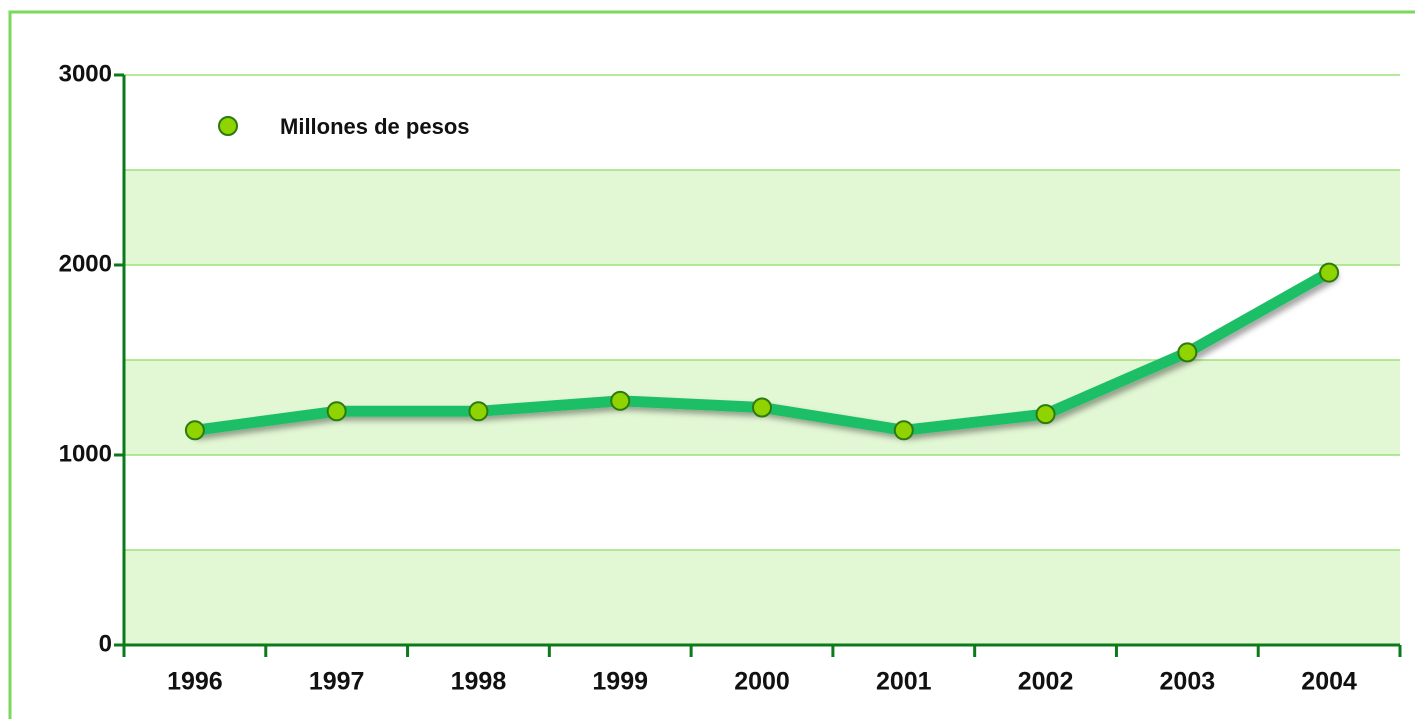 The height and width of the screenshot is (719, 1415). Describe the element at coordinates (375, 126) in the screenshot. I see `legend-label: Millones de pesos` at that location.